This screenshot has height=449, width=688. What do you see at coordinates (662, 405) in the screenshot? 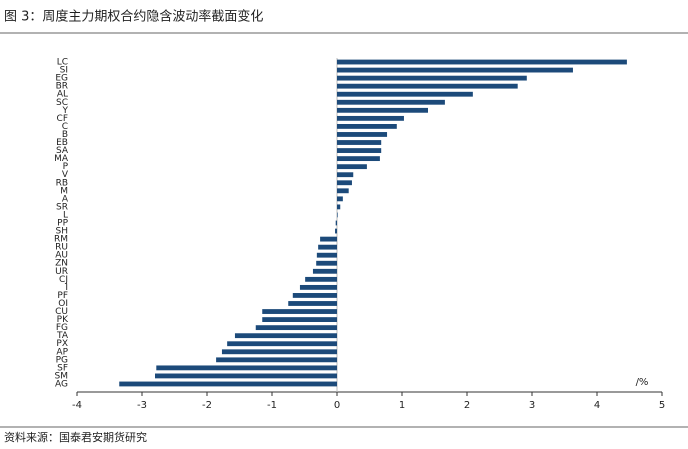
I see `x-tick-label: 5` at bounding box center [662, 405].